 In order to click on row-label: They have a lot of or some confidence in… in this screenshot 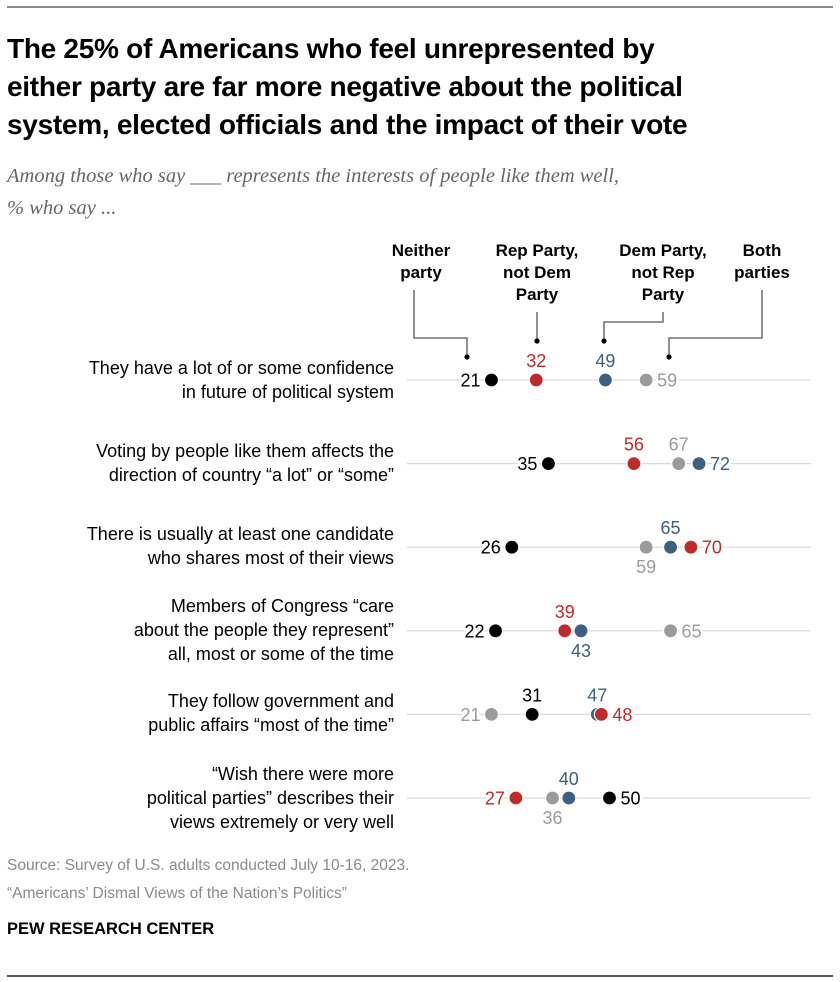, I will do `click(197, 380)`.